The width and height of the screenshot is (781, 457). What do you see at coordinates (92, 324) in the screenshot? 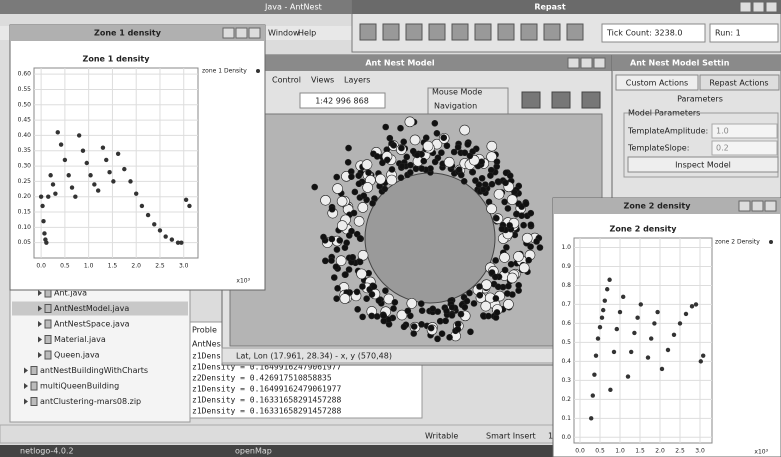
I see `tree-item: AntNestSpace.java` at bounding box center [92, 324].